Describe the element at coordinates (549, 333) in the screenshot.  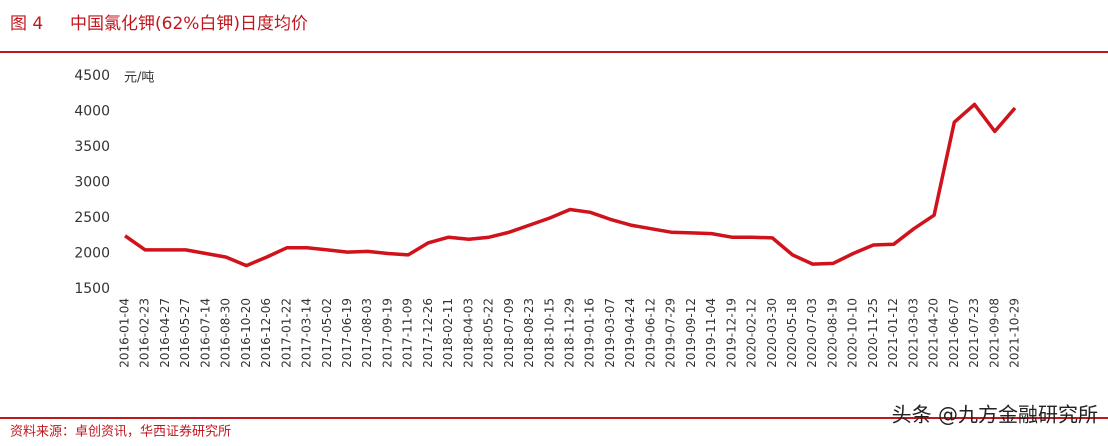
I see `x-tick-label: 2018-10-15` at that location.